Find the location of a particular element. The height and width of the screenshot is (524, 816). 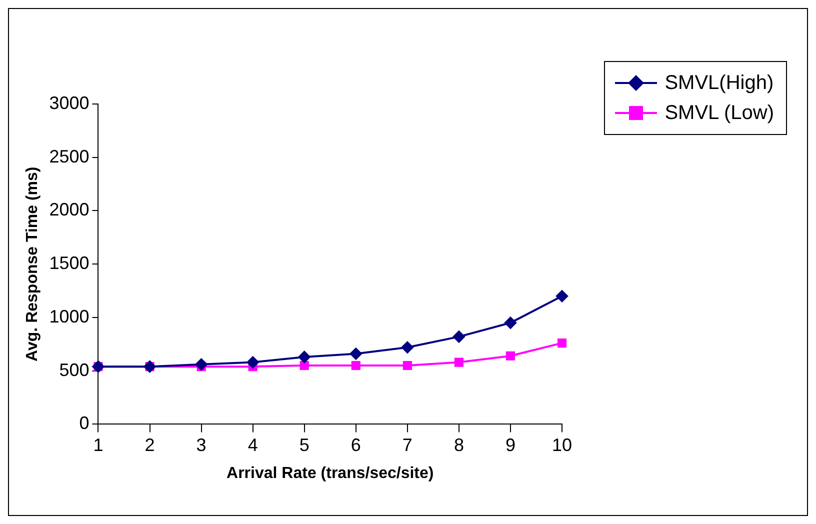

legend-label: SMVL (Low) is located at coordinates (719, 113).